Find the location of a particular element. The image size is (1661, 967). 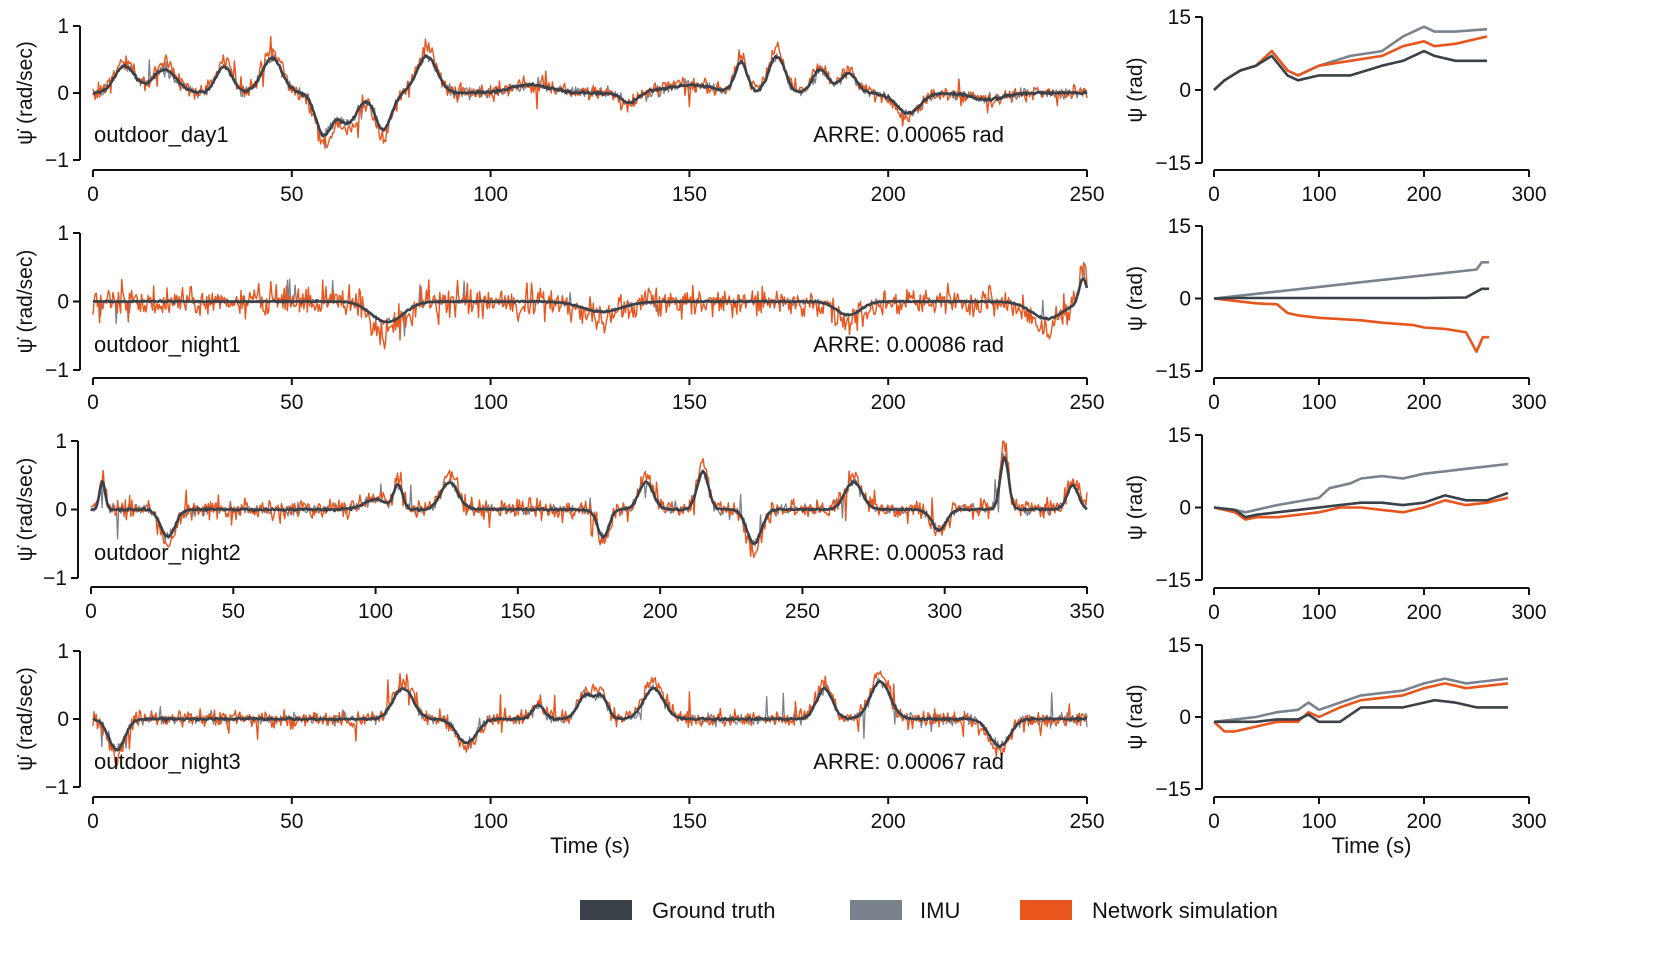

legend-swatch-imu is located at coordinates (876, 910).